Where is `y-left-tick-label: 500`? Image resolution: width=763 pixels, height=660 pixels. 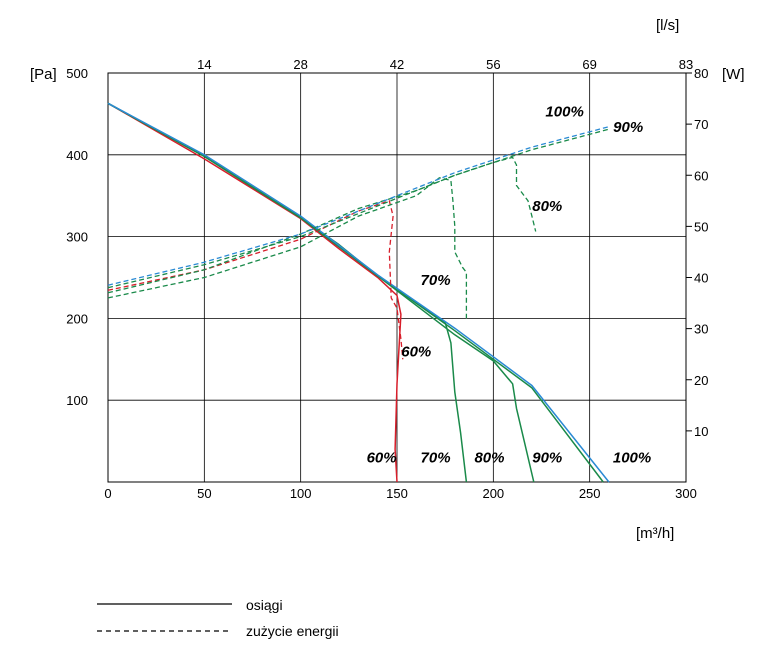
y-left-tick-label: 500 is located at coordinates (77, 73).